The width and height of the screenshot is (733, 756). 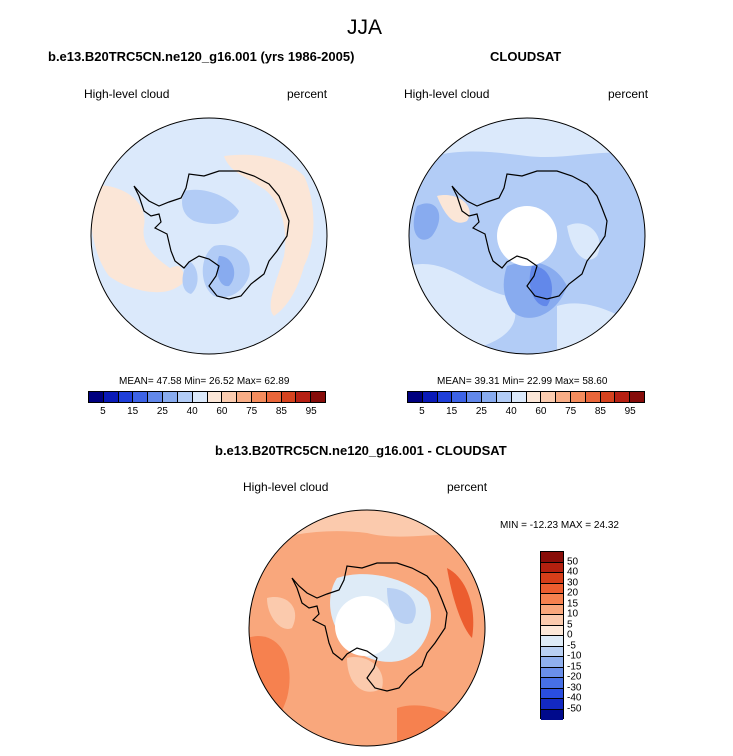 I want to click on colorbar-tick-label: -50, so click(x=574, y=708).